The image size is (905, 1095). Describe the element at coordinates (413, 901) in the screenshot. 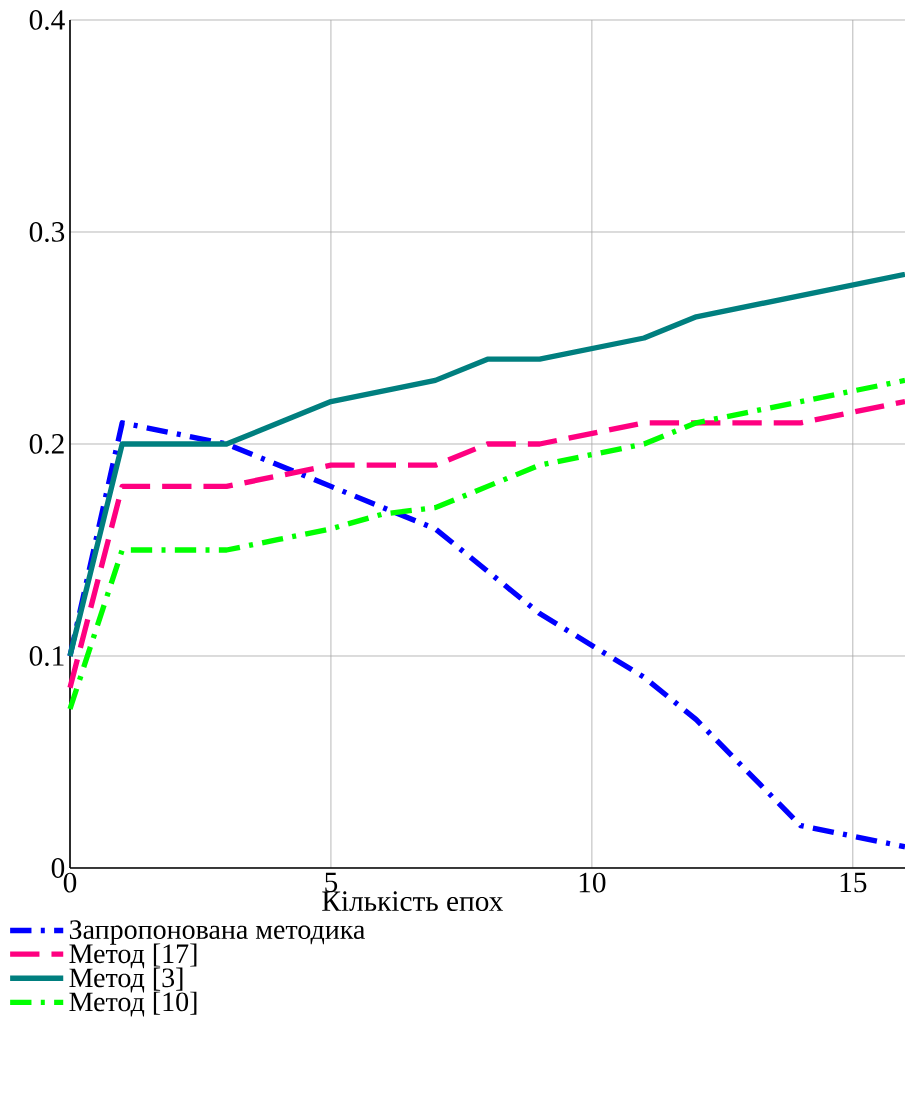

I see `x-axis-title: Кількість епох` at that location.